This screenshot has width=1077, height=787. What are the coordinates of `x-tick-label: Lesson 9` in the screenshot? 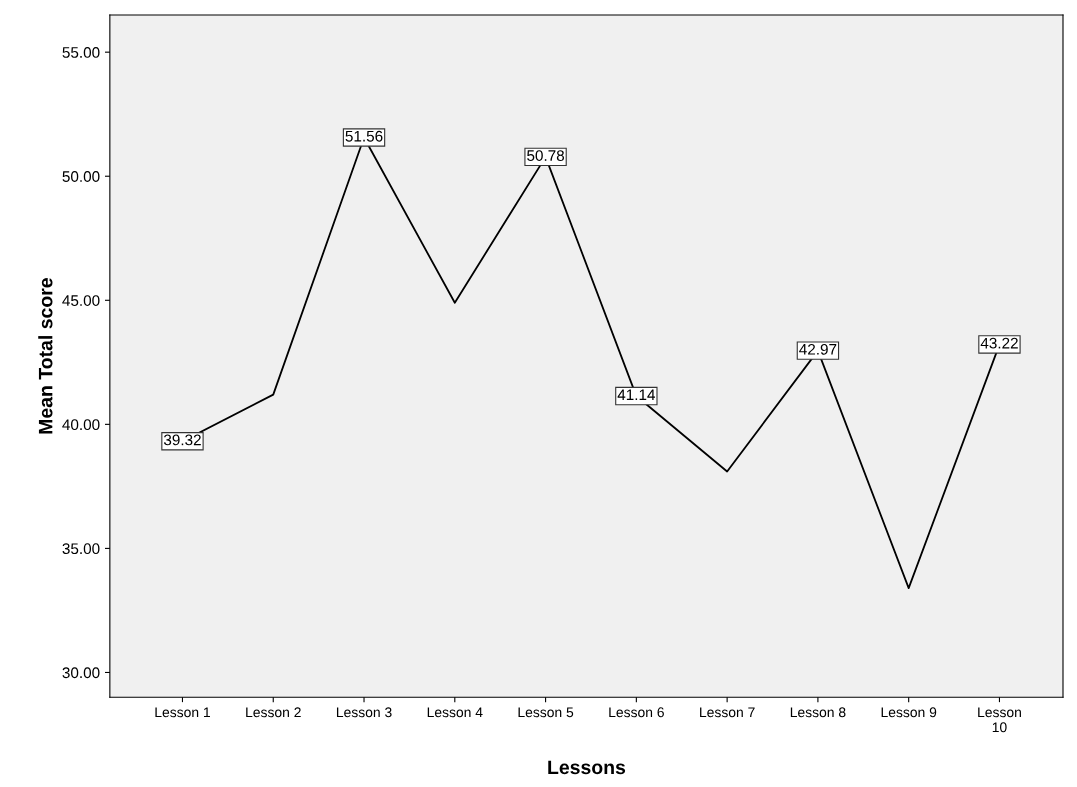 It's located at (909, 712).